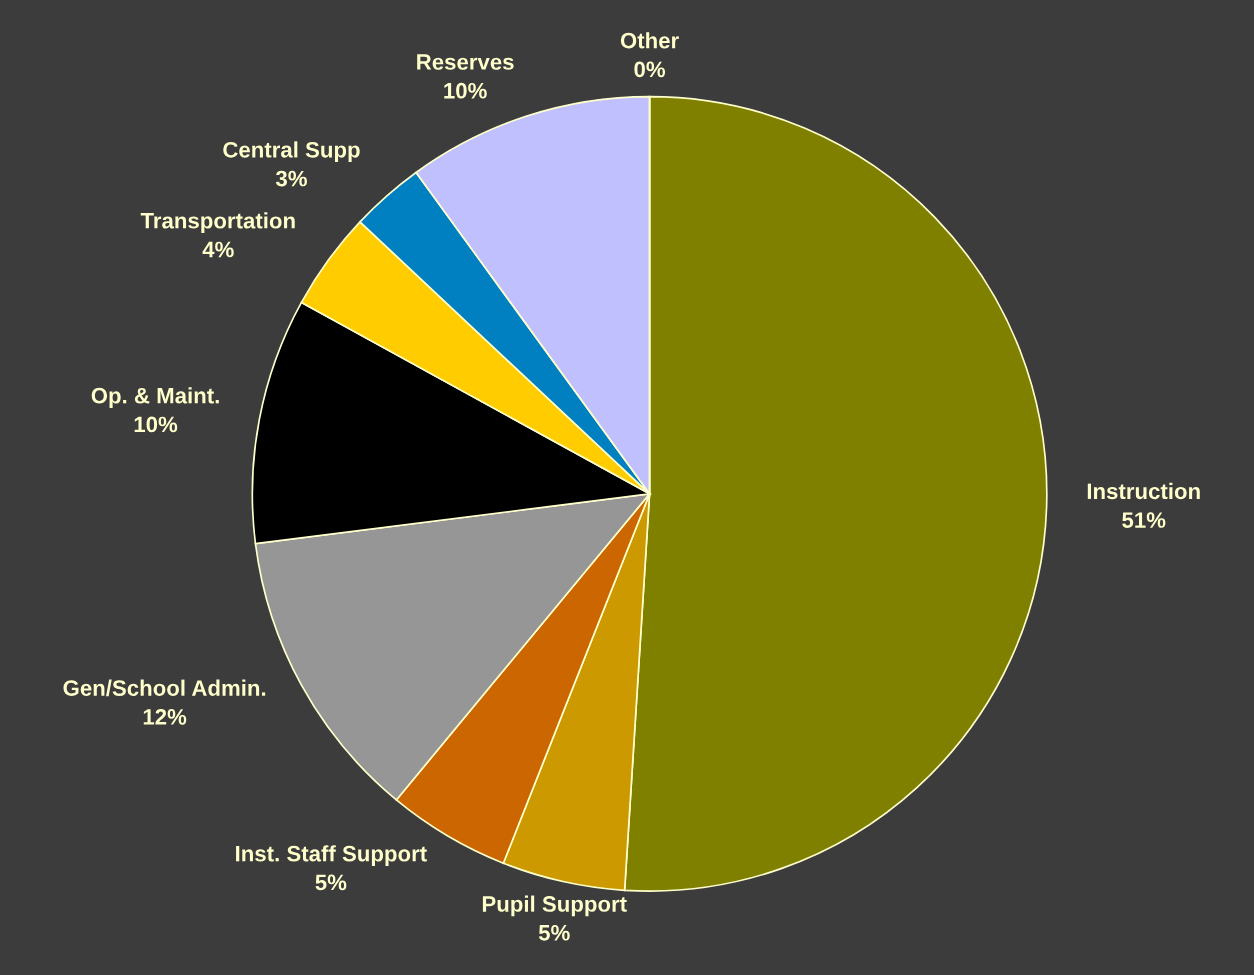 Image resolution: width=1254 pixels, height=975 pixels. What do you see at coordinates (165, 716) in the screenshot?
I see `data-label: 12%` at bounding box center [165, 716].